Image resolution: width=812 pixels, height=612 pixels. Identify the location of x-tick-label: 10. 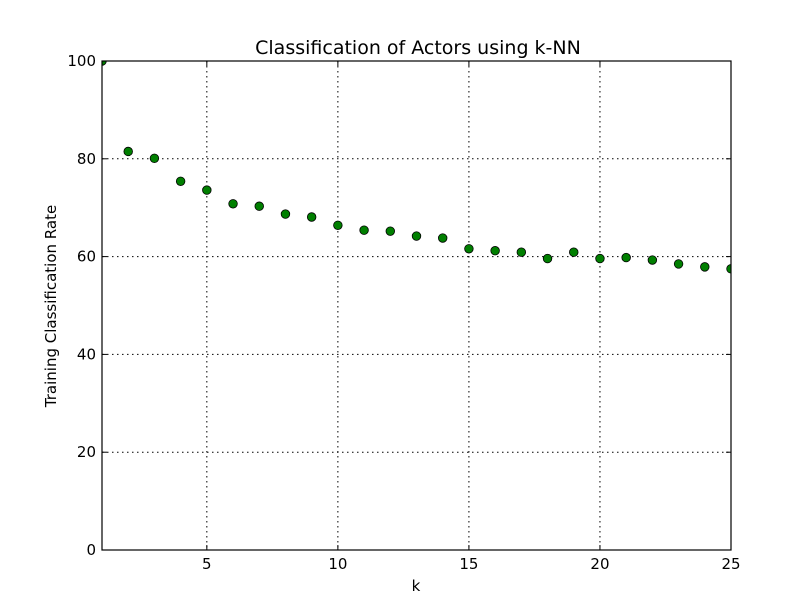
(337, 564).